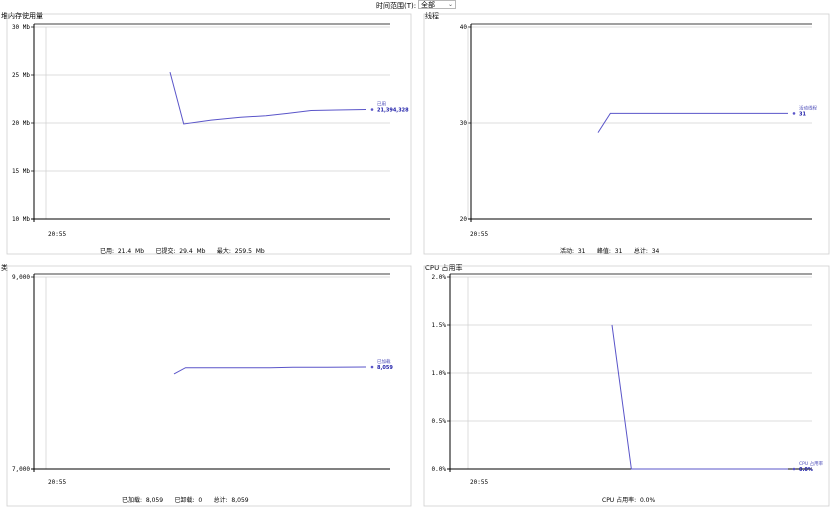 The width and height of the screenshot is (830, 508). I want to click on footer-label: 已加载:, so click(134, 500).